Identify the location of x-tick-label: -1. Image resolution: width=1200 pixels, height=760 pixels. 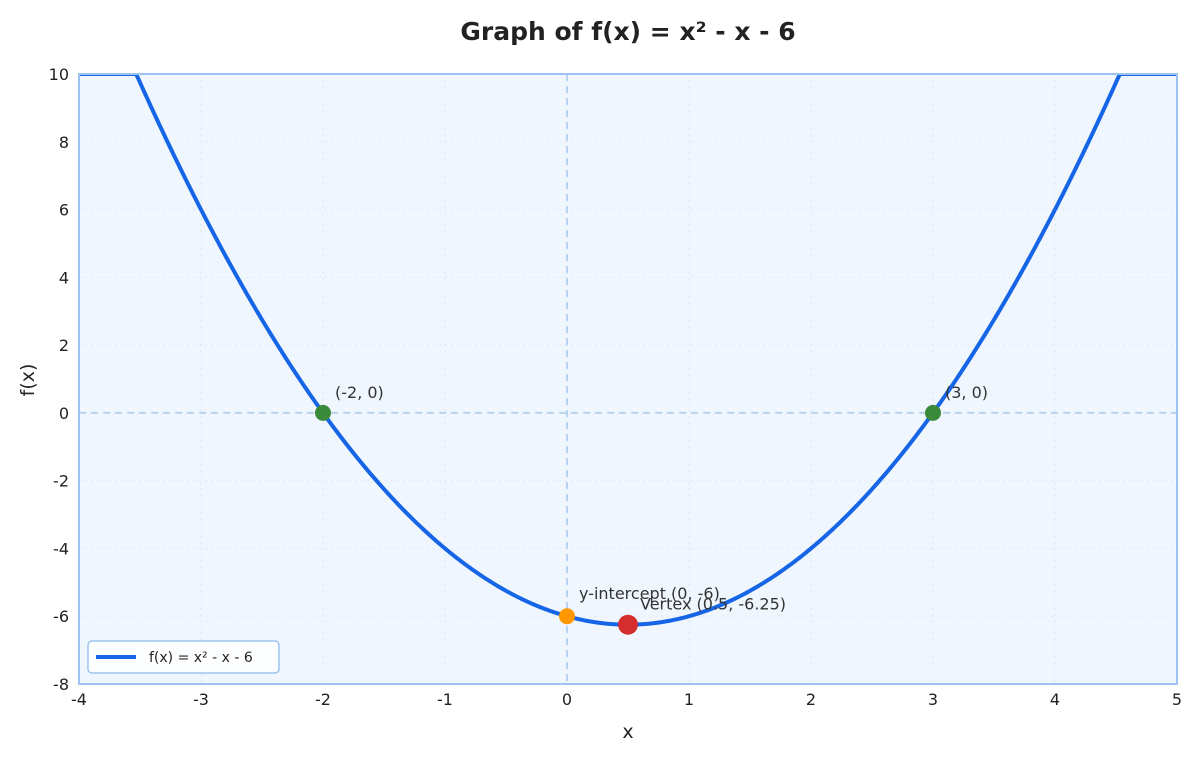
(445, 699).